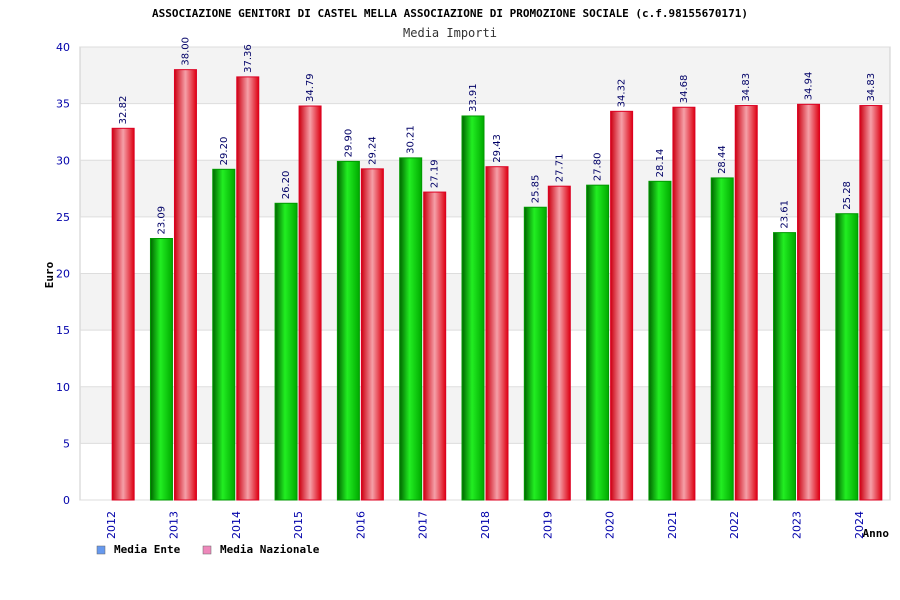  What do you see at coordinates (63, 104) in the screenshot?
I see `y-tick-label: 35` at bounding box center [63, 104].